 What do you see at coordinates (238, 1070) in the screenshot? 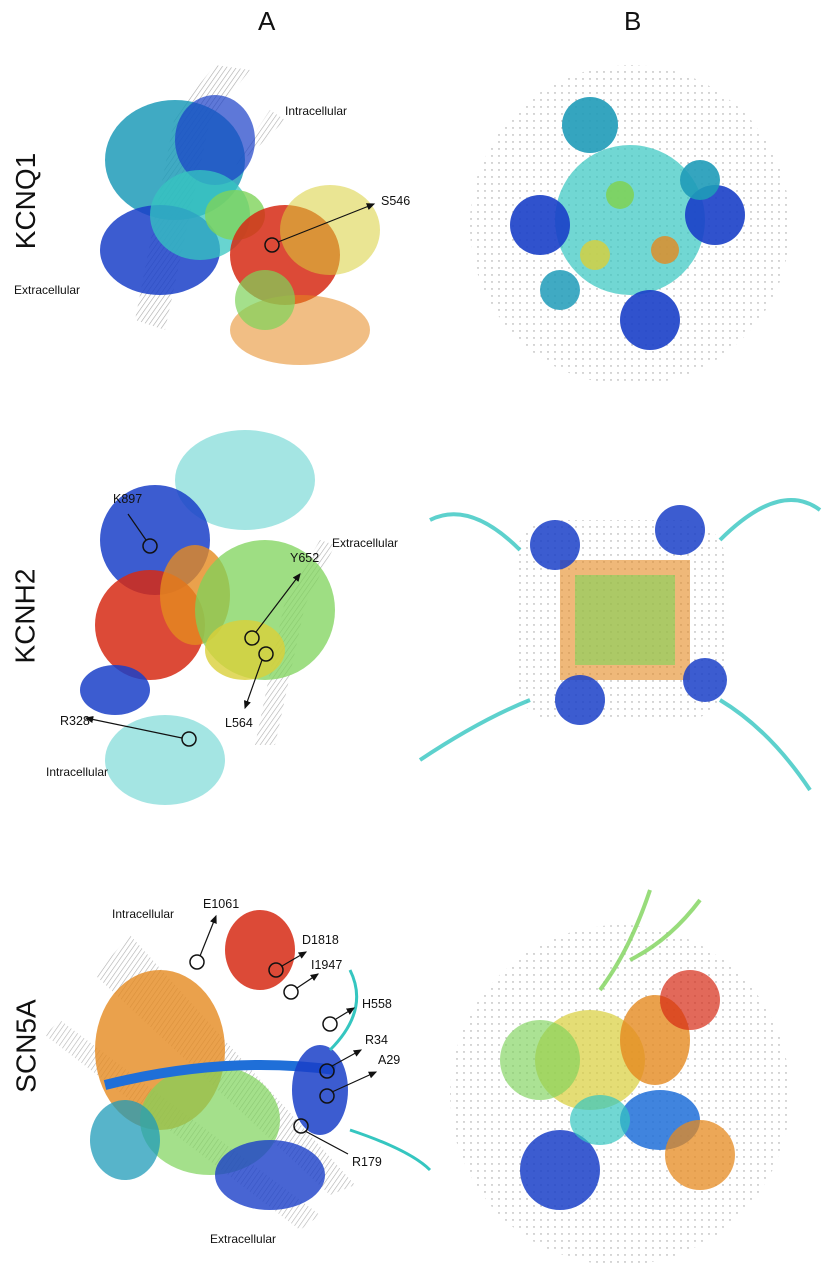
I see `scn5a-side-view` at bounding box center [238, 1070].